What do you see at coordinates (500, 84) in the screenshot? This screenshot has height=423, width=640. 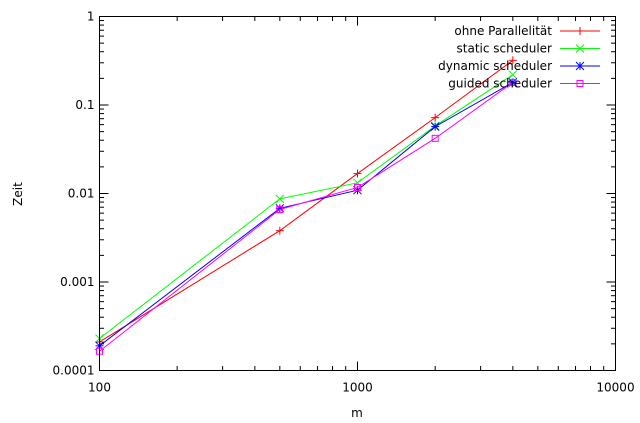 I see `legend-label: guided scheduler` at bounding box center [500, 84].